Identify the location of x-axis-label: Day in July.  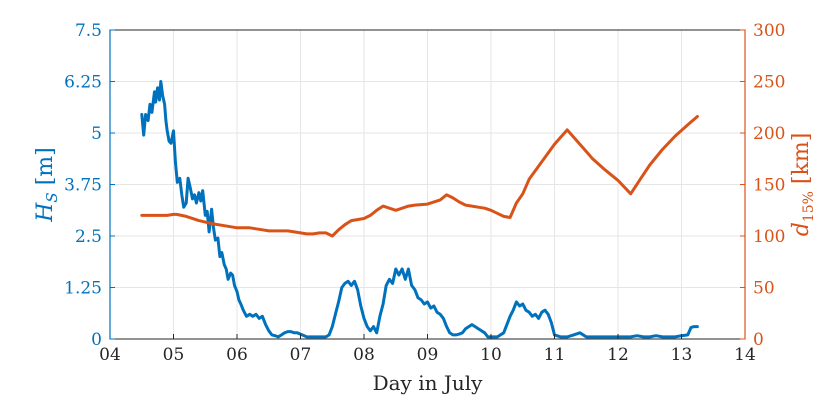
(428, 383).